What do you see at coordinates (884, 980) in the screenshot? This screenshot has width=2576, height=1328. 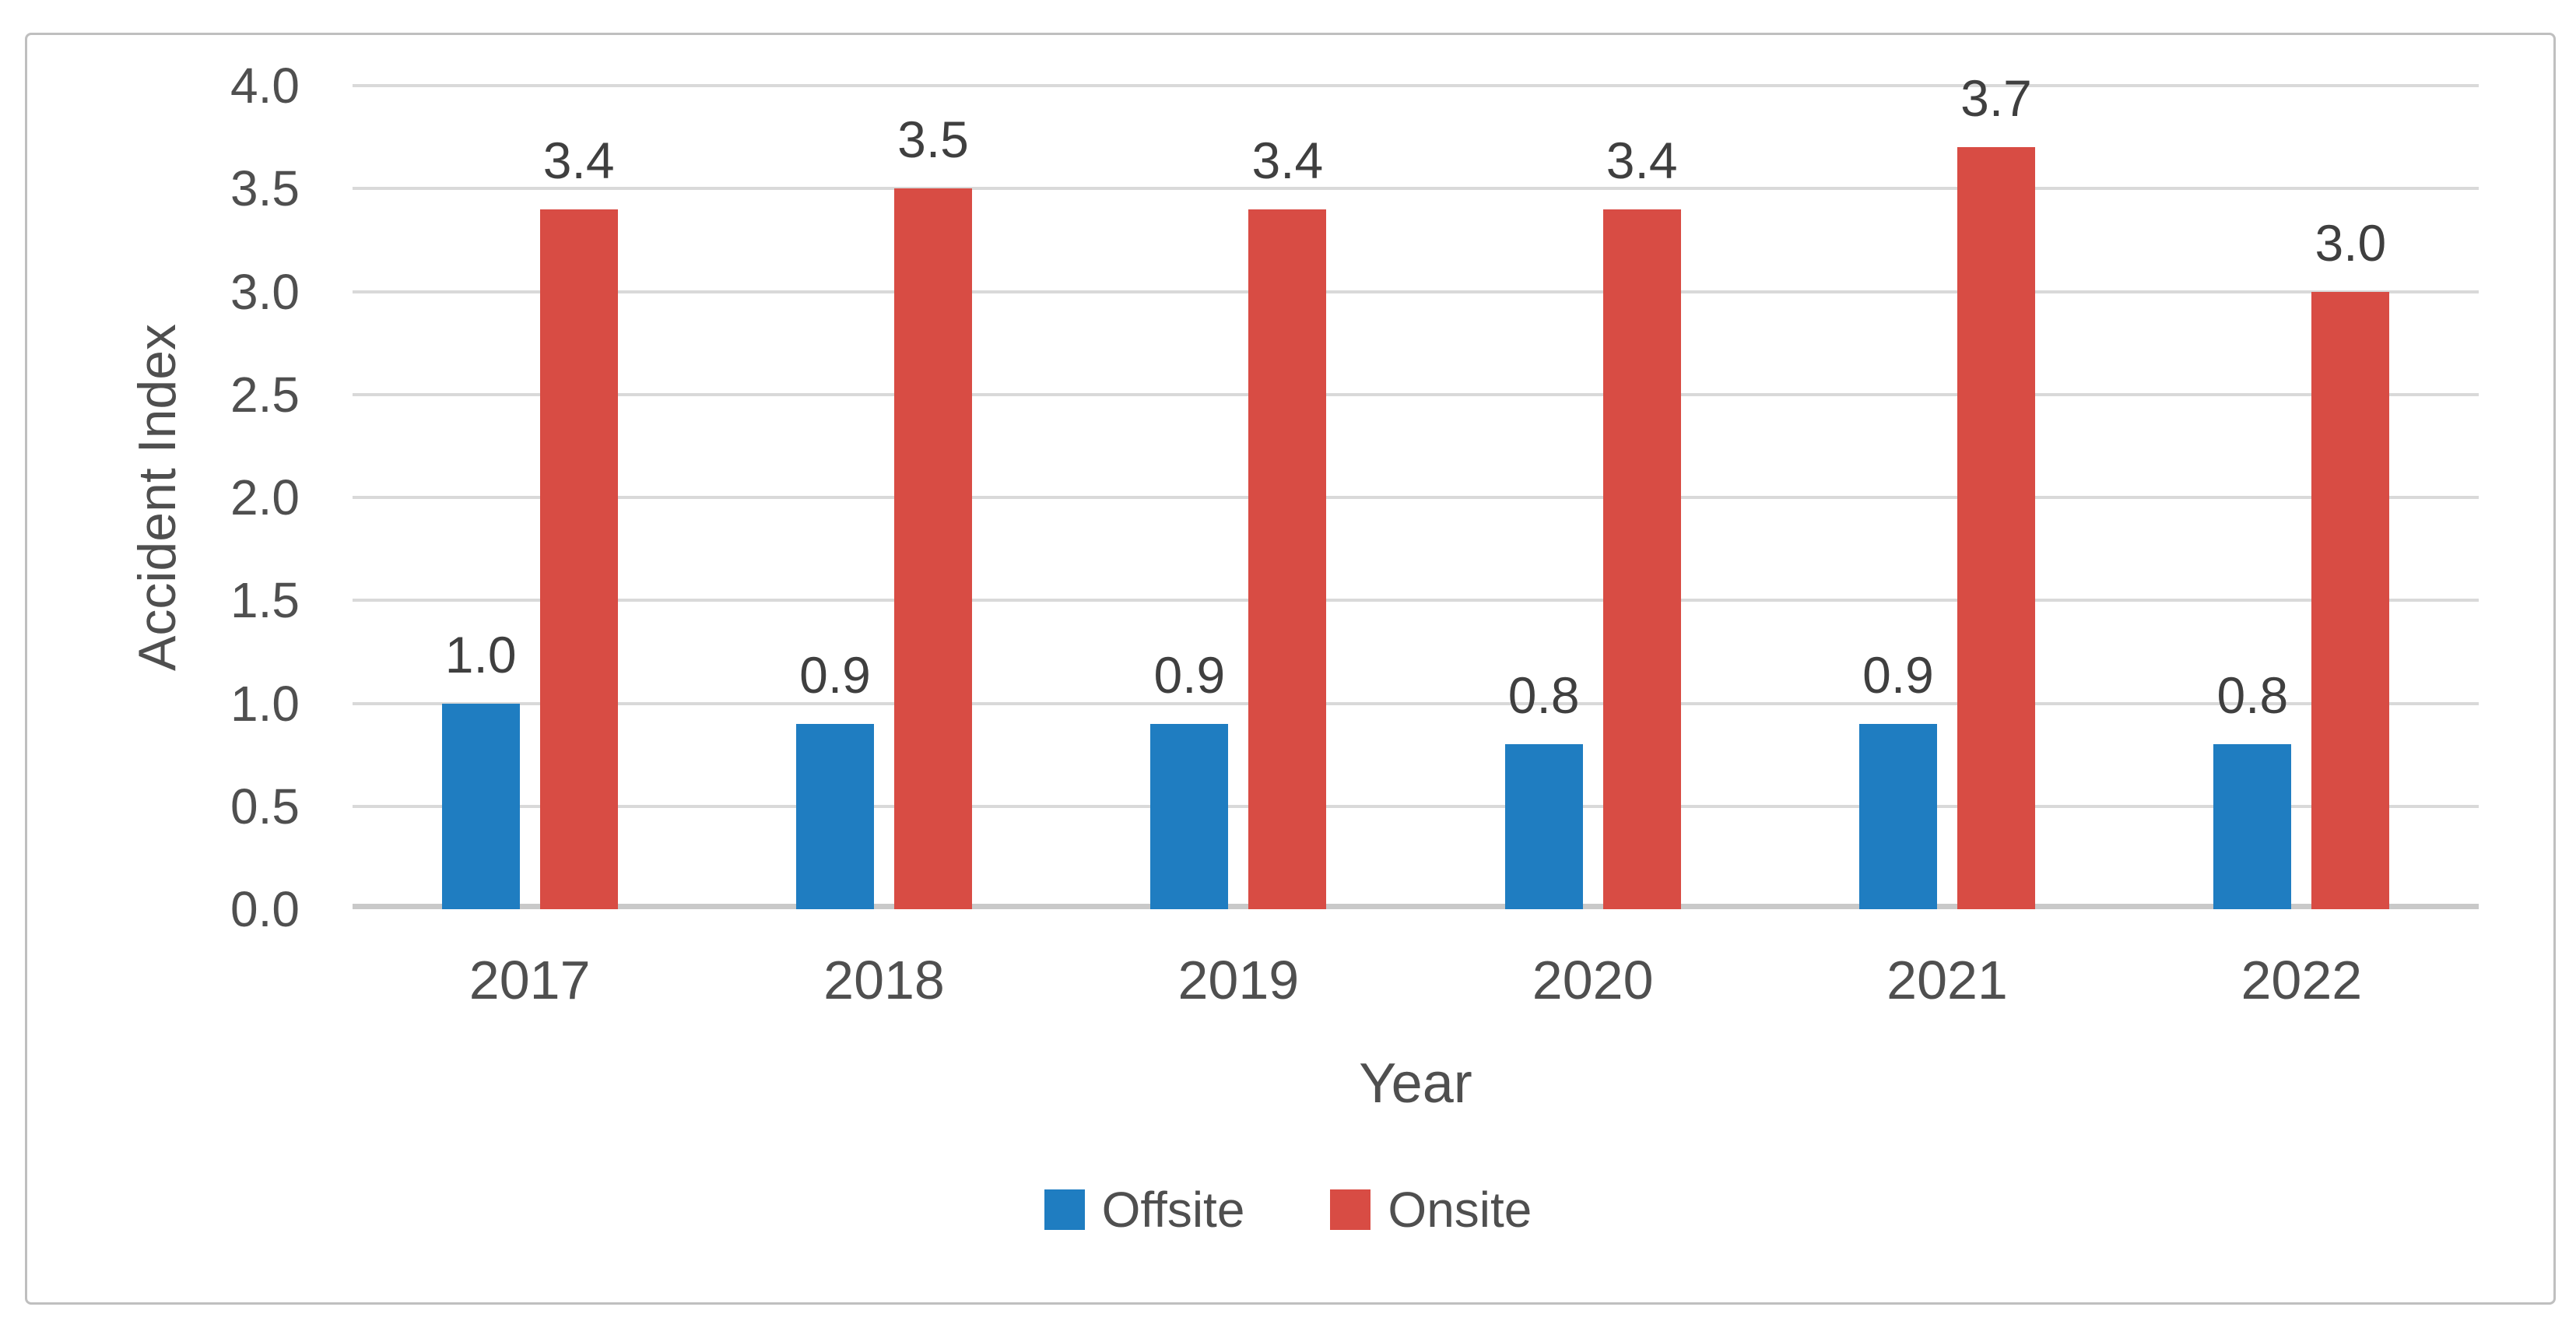 I see `x-tick-2018: 2018` at bounding box center [884, 980].